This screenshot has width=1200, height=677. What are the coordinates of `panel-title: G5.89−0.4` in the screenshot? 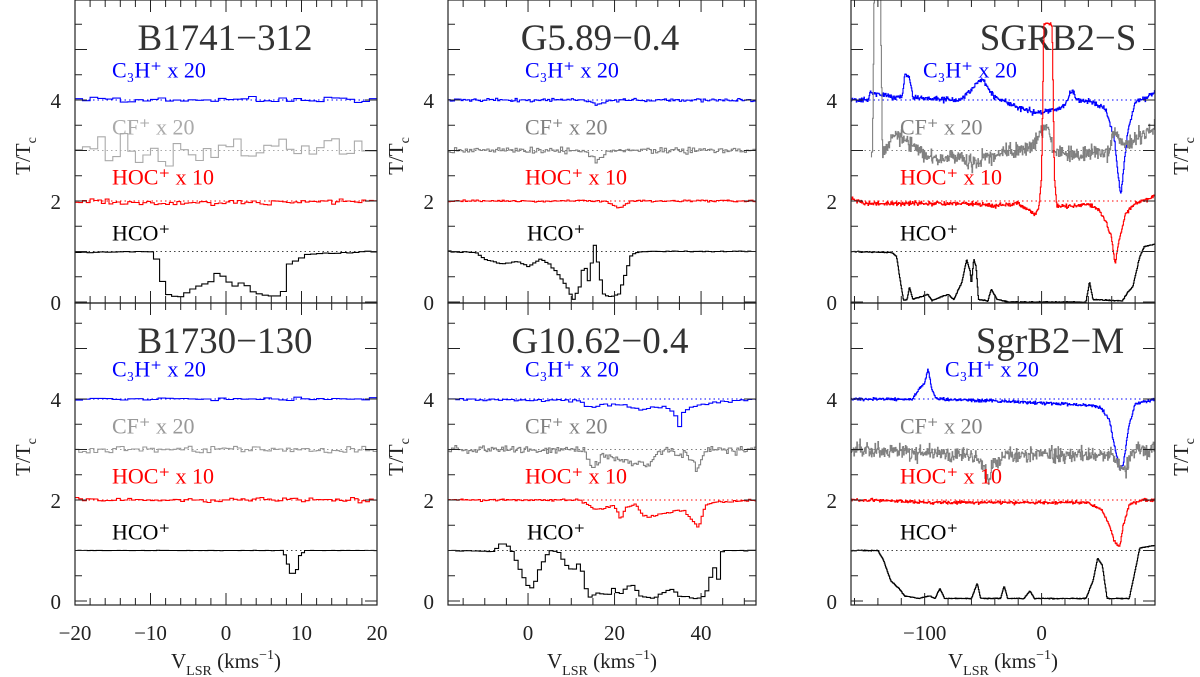 It's located at (600, 38).